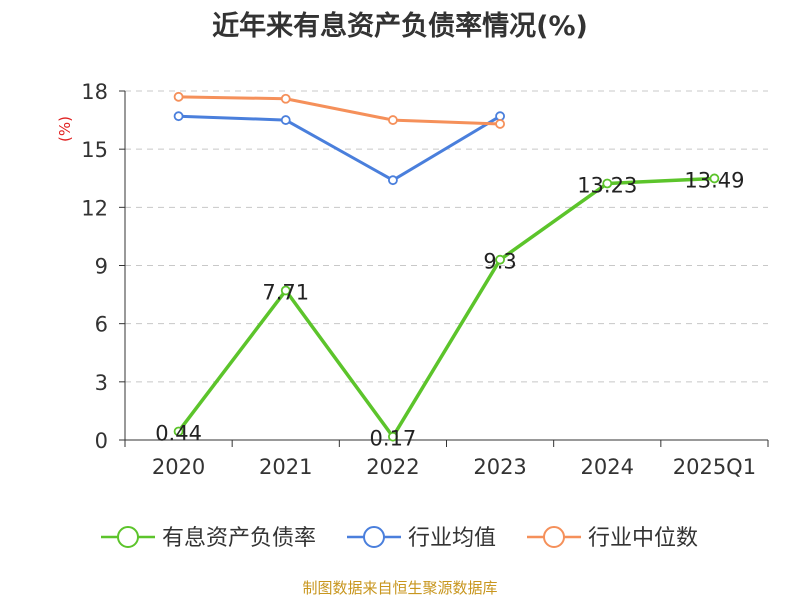 The height and width of the screenshot is (600, 800). Describe the element at coordinates (101, 325) in the screenshot. I see `y-tick-label: 6` at that location.